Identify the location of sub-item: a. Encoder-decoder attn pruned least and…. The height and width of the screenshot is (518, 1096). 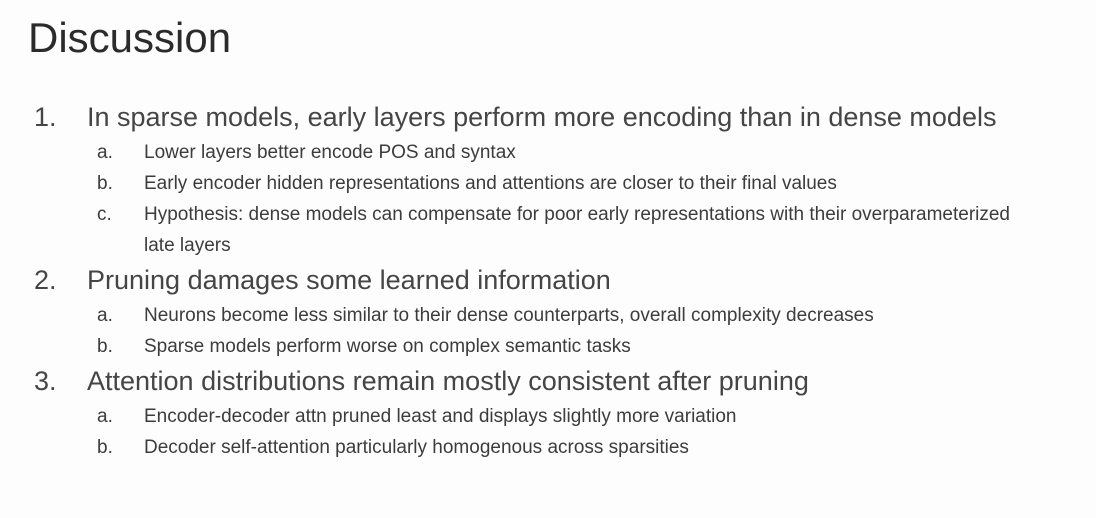
(559, 416).